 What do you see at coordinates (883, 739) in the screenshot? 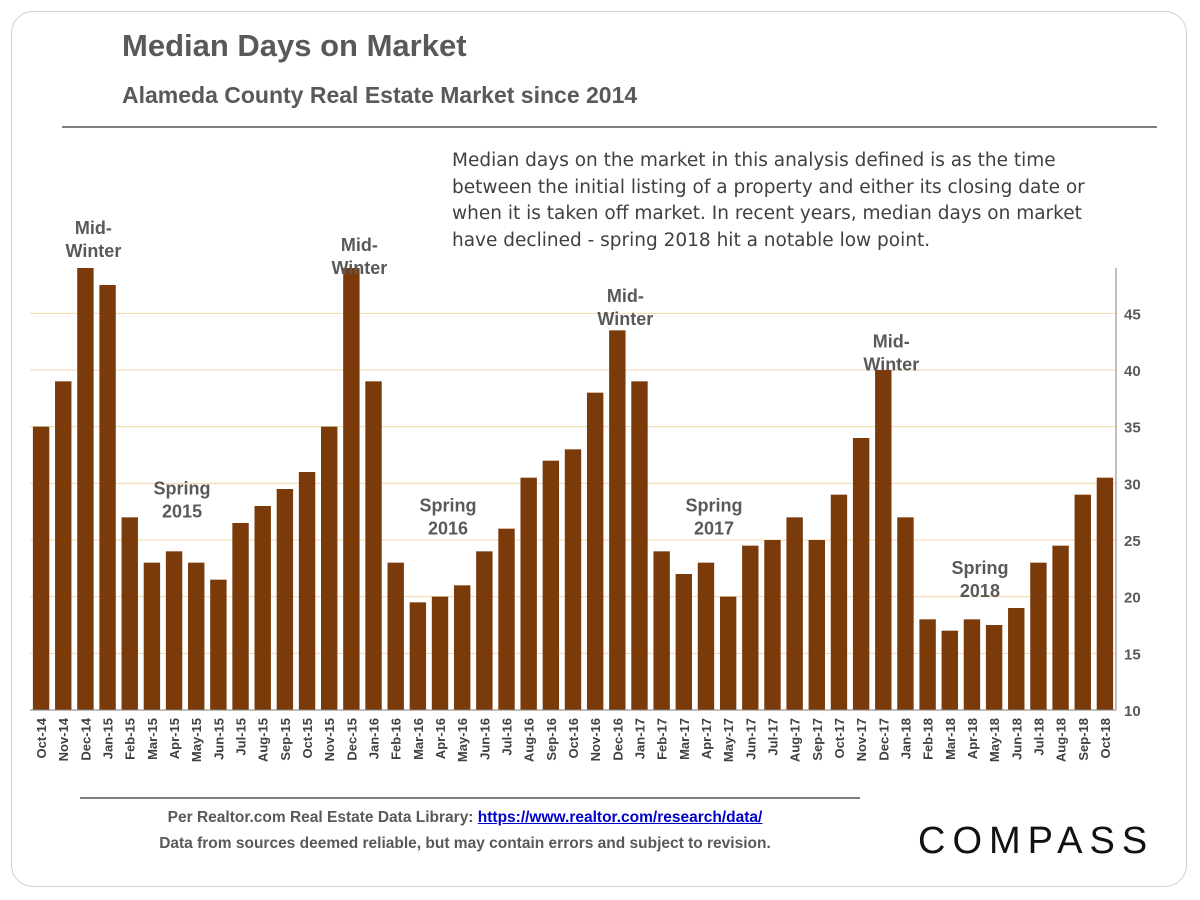
I see `x-tick-label: Dec-17` at bounding box center [883, 739].